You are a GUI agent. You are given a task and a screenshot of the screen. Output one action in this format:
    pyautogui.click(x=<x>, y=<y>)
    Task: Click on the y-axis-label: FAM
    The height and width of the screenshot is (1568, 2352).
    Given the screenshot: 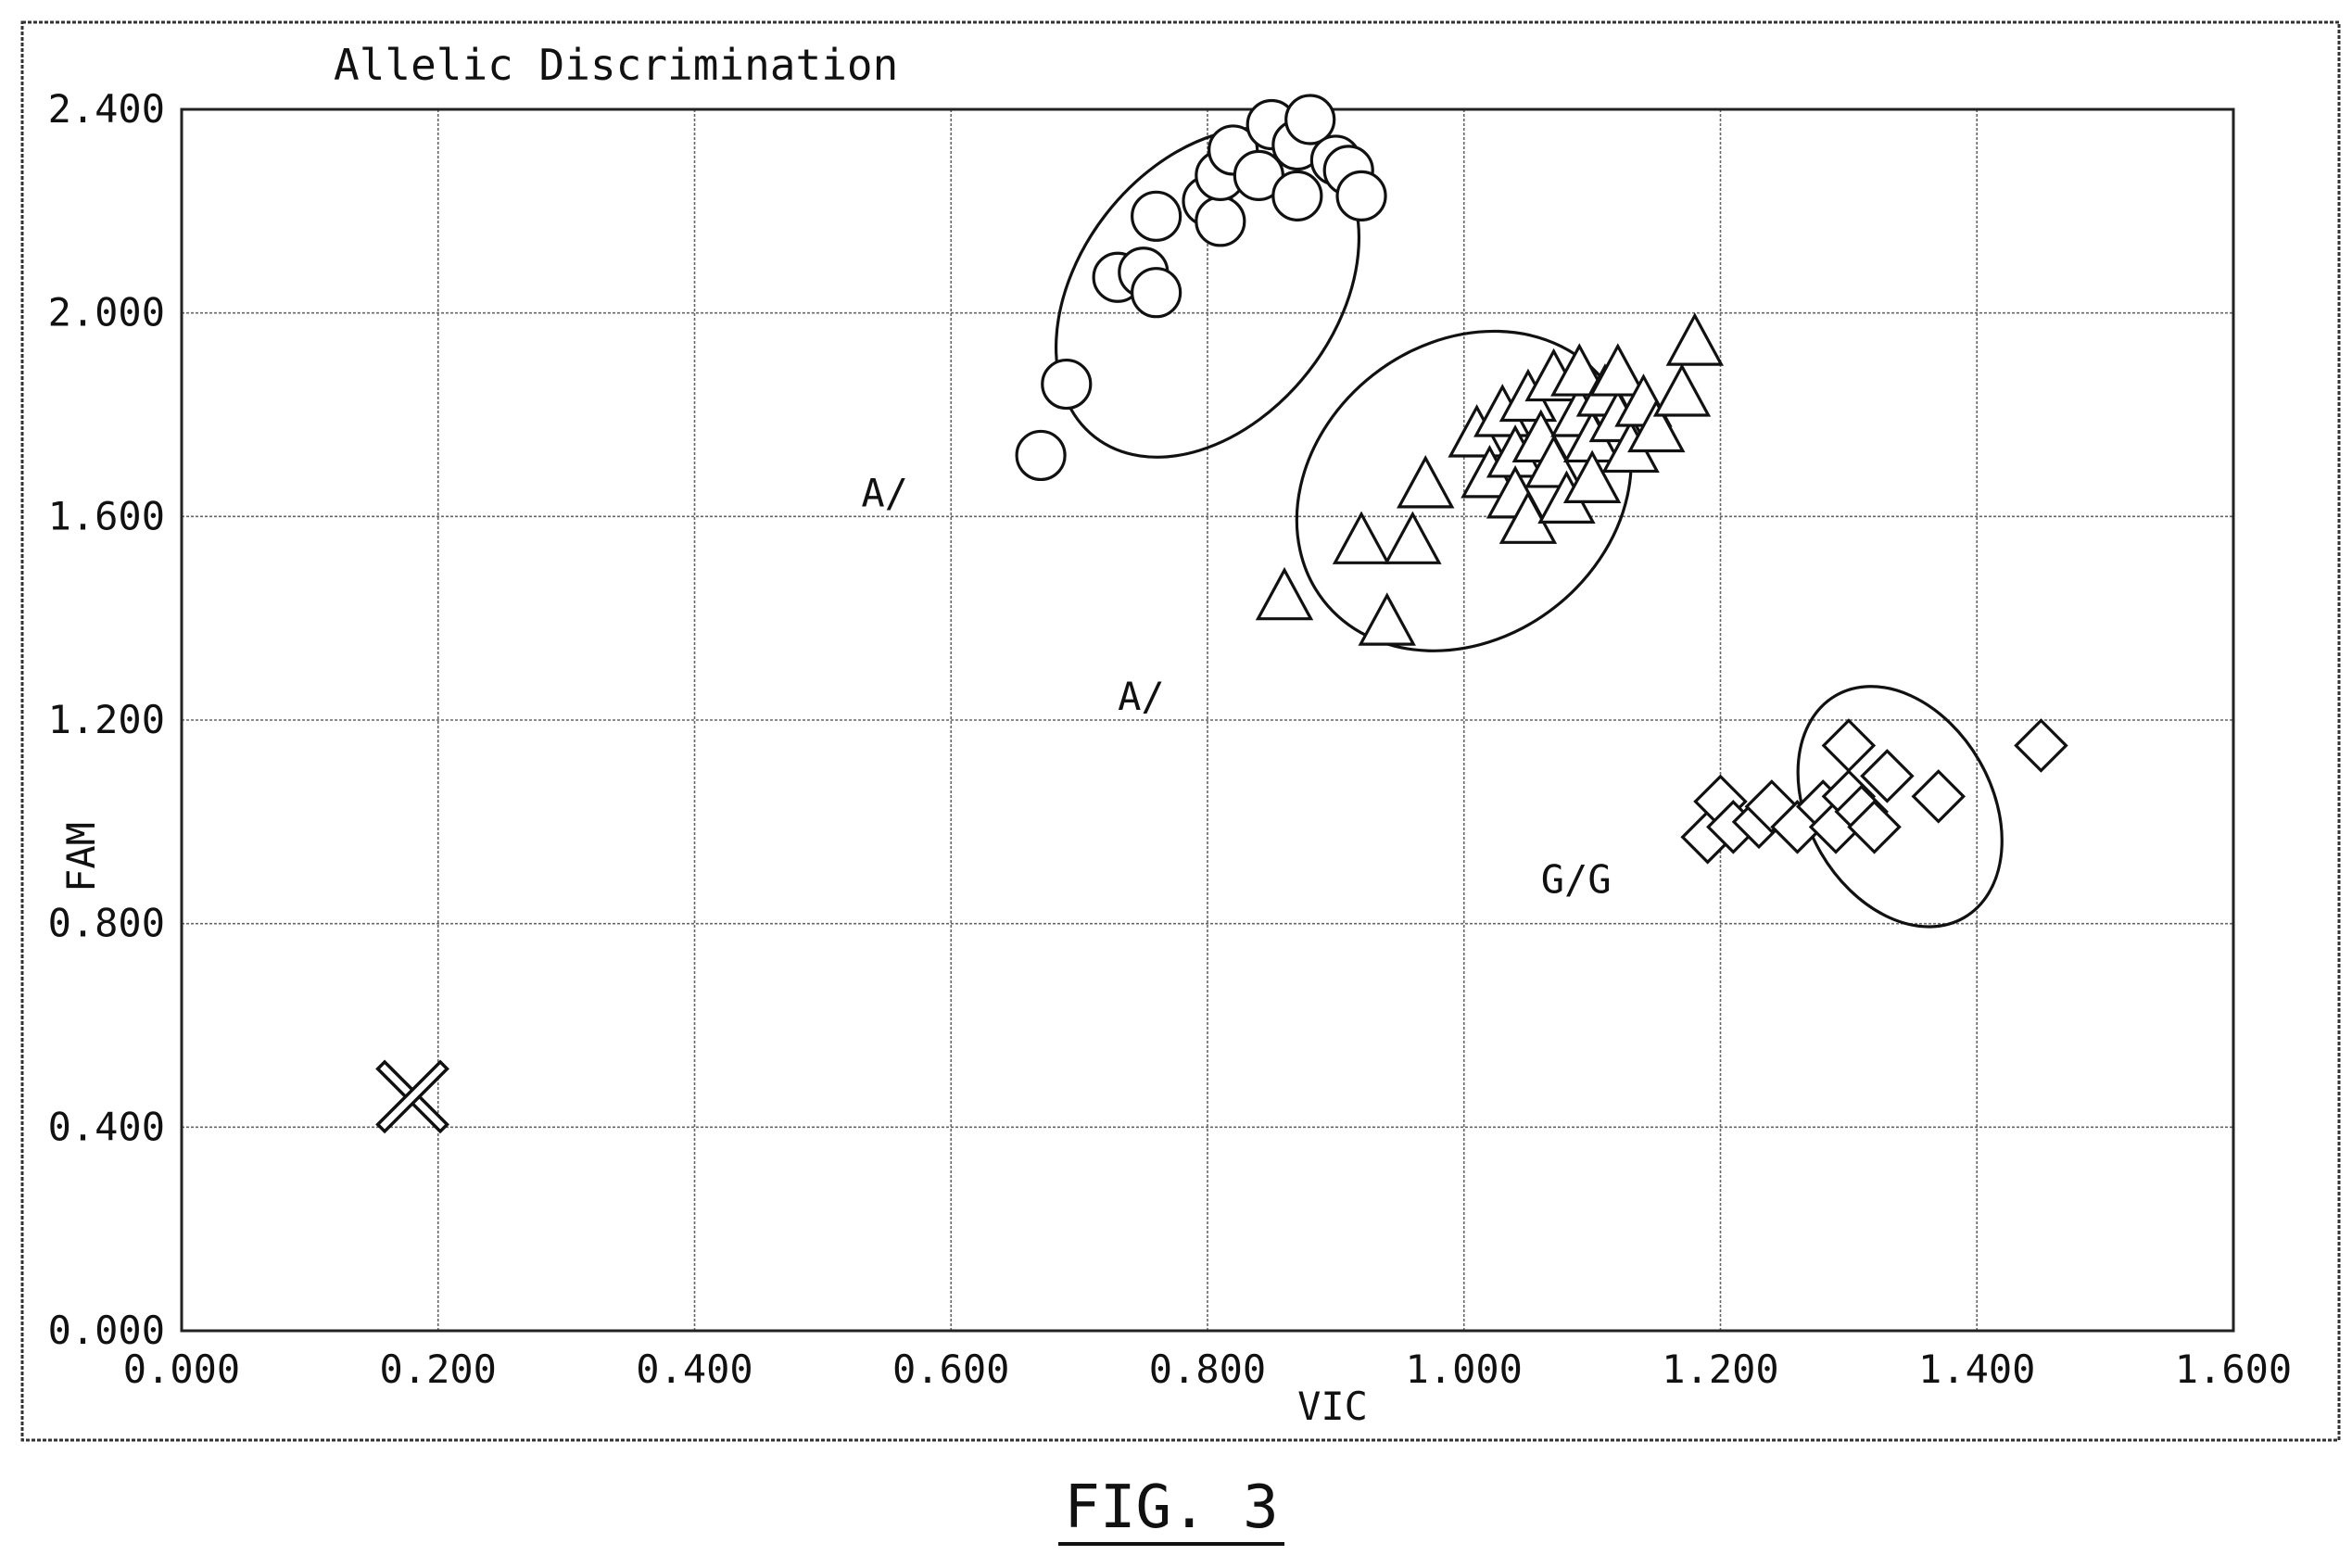 What is the action you would take?
    pyautogui.click(x=81, y=857)
    